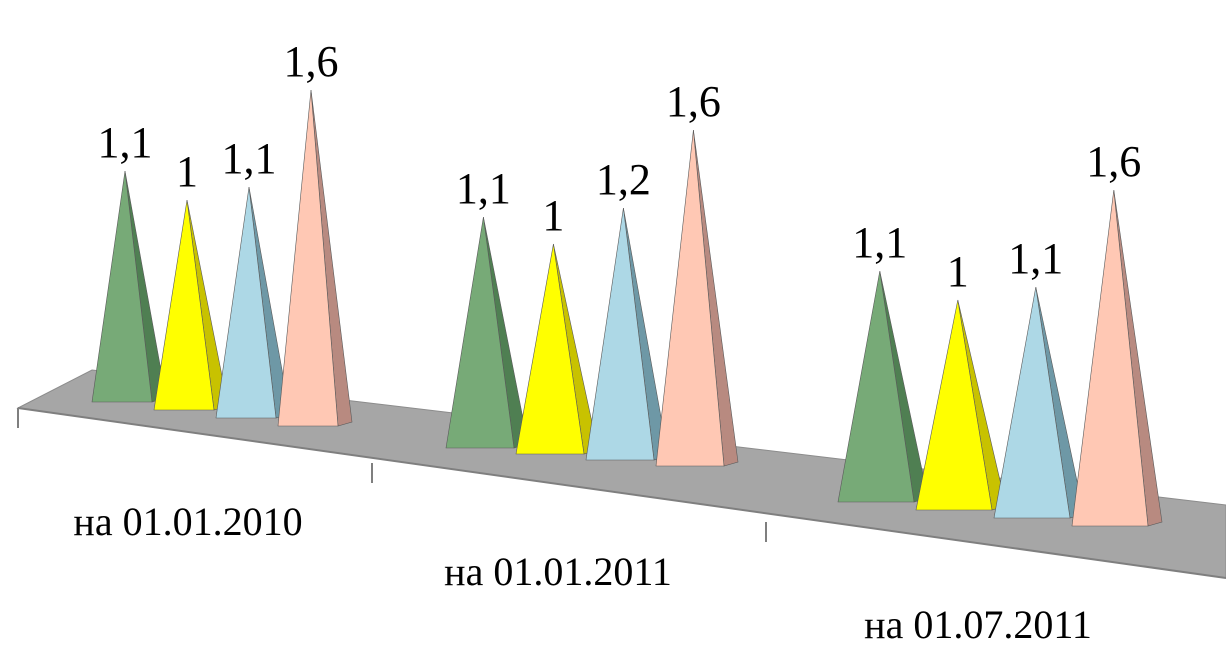 The height and width of the screenshot is (647, 1226). Describe the element at coordinates (392, 475) in the screenshot. I see `category-axis-ticks` at that location.